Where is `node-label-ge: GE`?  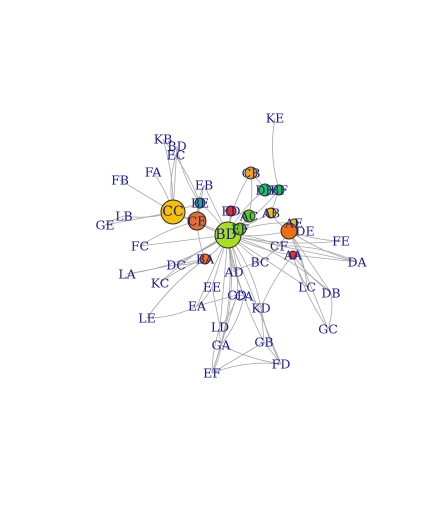
node-label-ge: GE is located at coordinates (104, 225).